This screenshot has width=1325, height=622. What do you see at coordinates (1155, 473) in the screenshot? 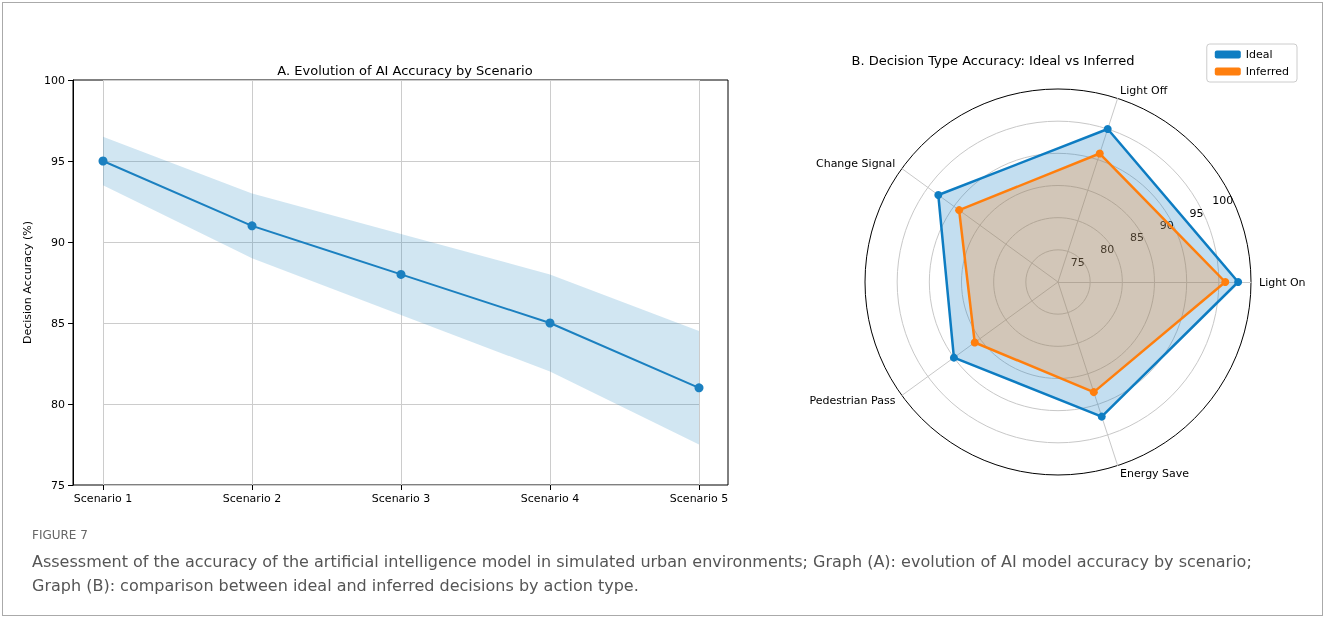
I see `spoke-label: Energy Save` at bounding box center [1155, 473].